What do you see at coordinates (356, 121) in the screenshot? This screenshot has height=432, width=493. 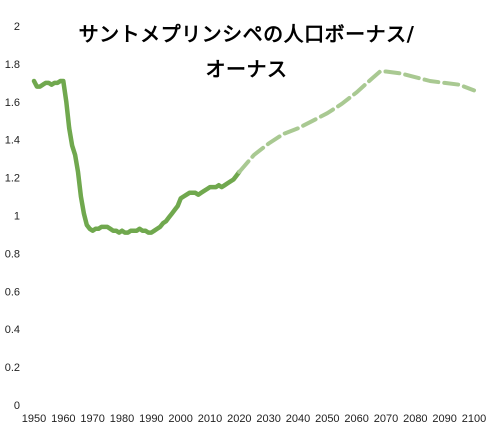 I see `series-line-projected` at bounding box center [356, 121].